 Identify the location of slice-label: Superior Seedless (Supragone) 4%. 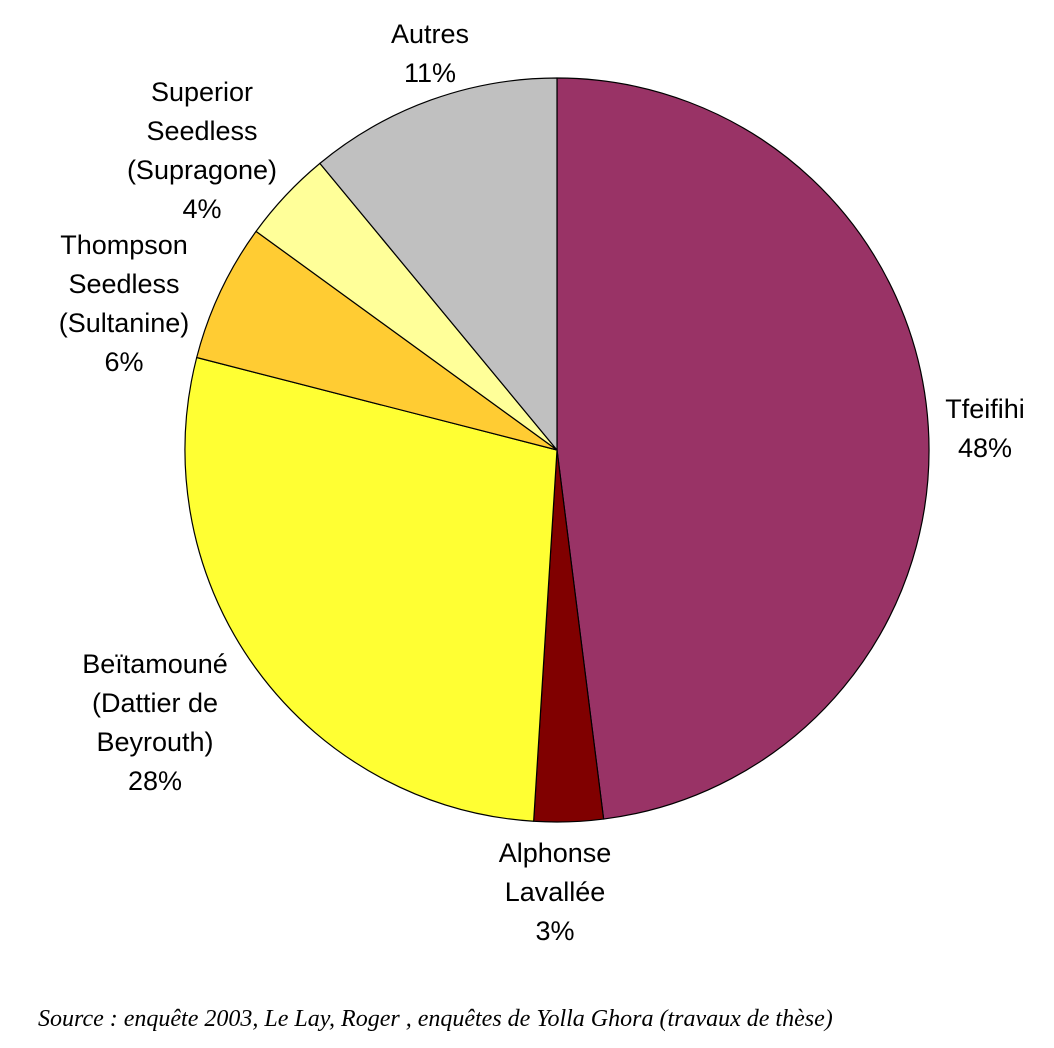
(202, 150).